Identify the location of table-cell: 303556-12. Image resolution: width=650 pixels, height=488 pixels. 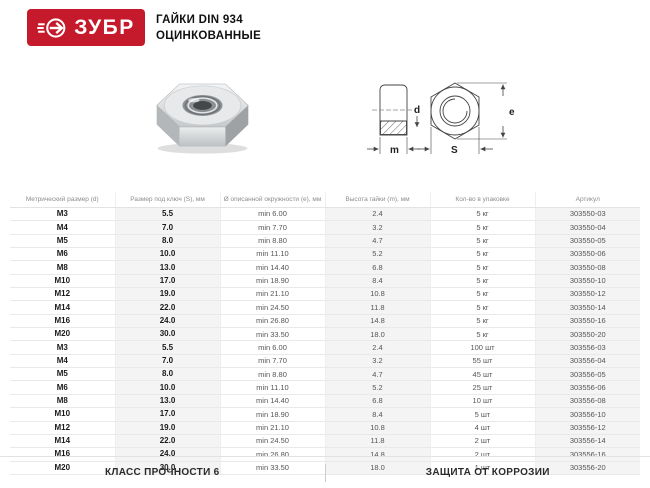
(587, 428).